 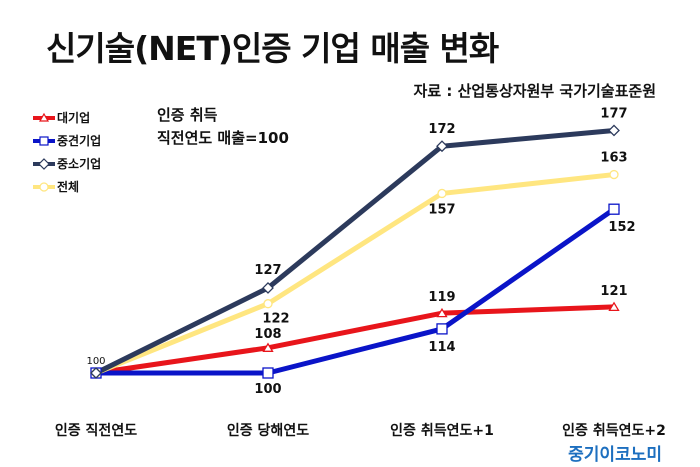 What do you see at coordinates (44, 140) in the screenshot?
I see `legend-swatch-mid` at bounding box center [44, 140].